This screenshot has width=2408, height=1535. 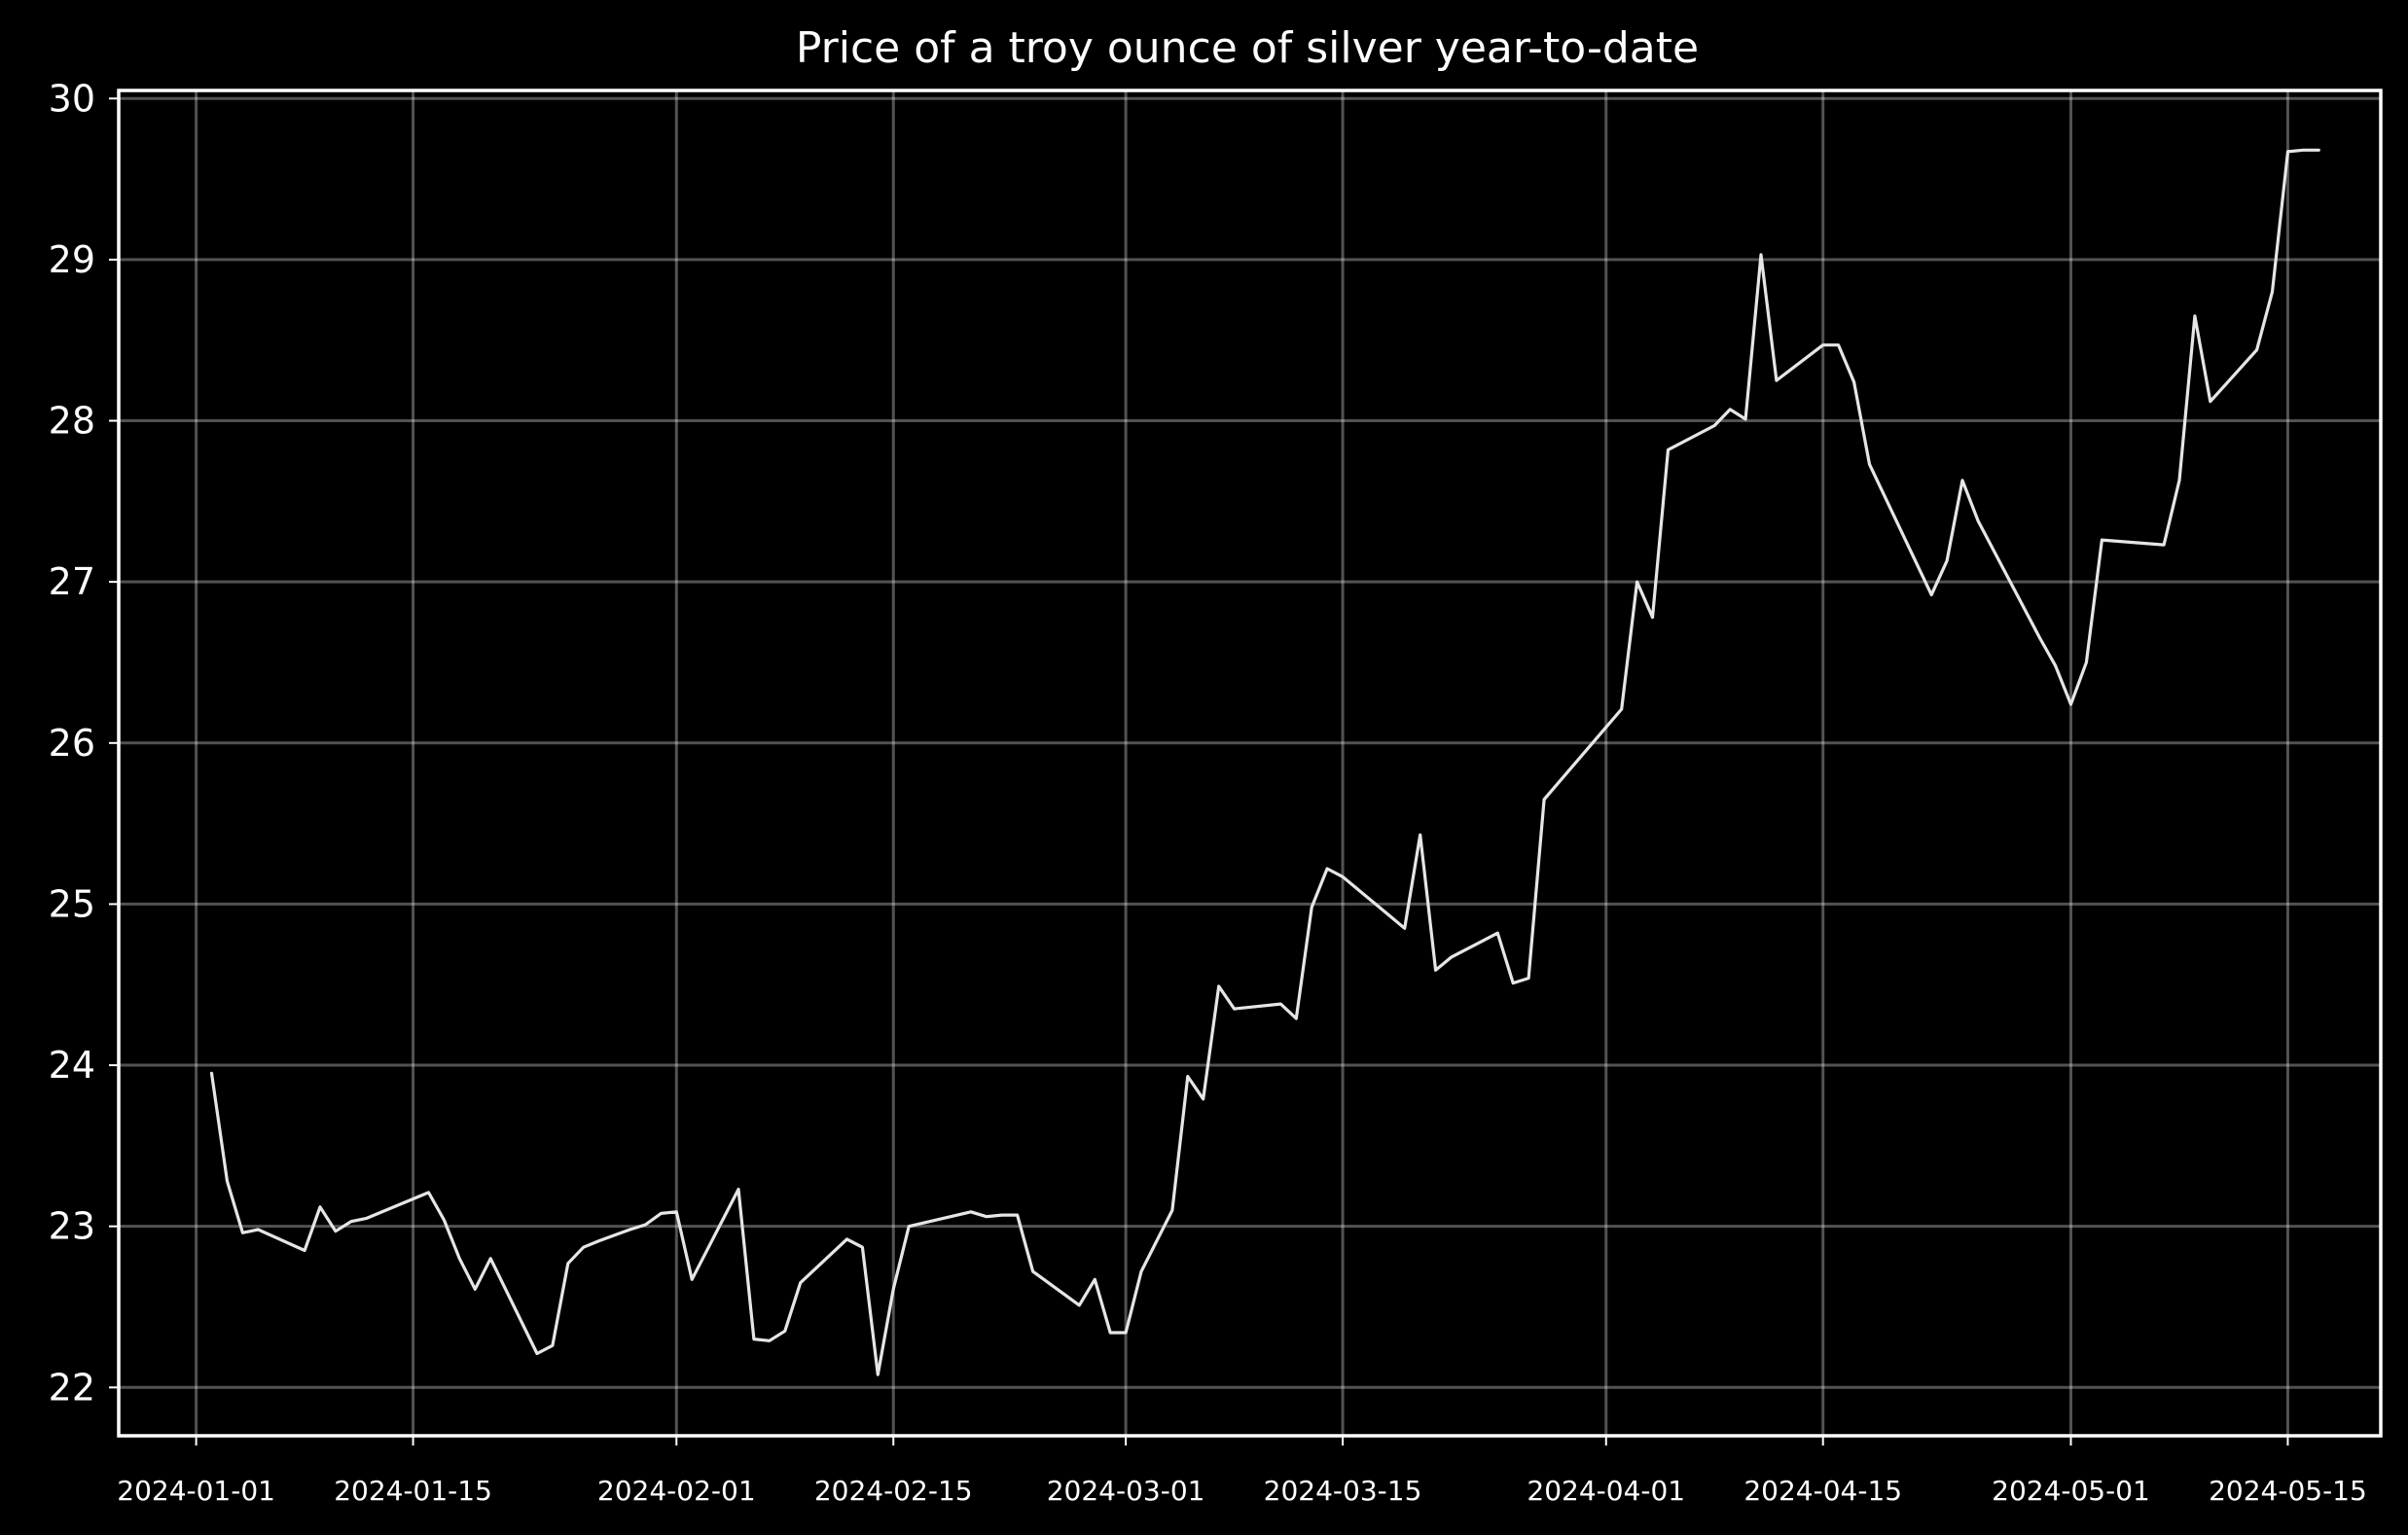 What do you see at coordinates (1822, 1491) in the screenshot?
I see `x-tick-label: 2024-04-15` at bounding box center [1822, 1491].